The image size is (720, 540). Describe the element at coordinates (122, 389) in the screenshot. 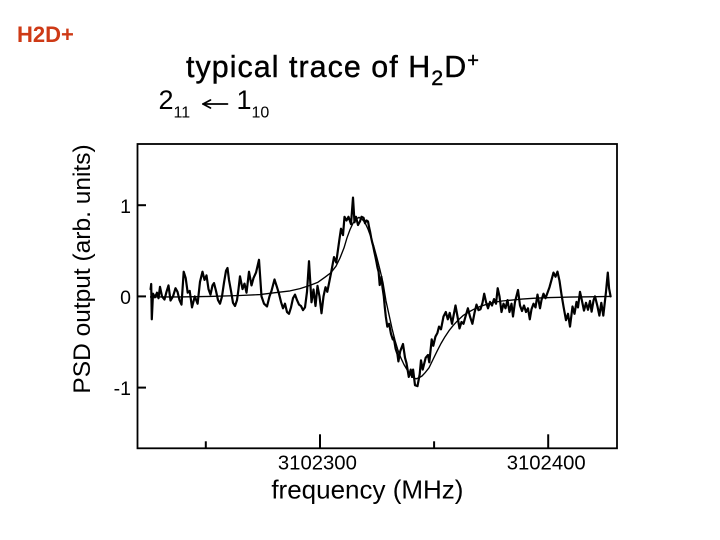

I see `svg-text: -1` at that location.